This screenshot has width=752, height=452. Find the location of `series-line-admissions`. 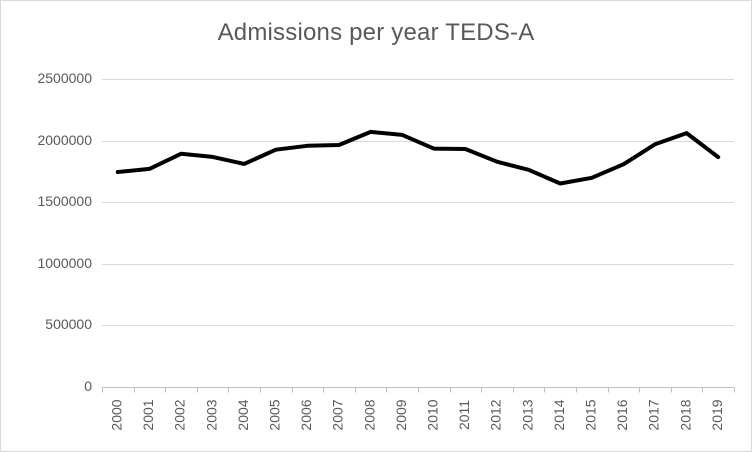

series-line-admissions is located at coordinates (418, 157).